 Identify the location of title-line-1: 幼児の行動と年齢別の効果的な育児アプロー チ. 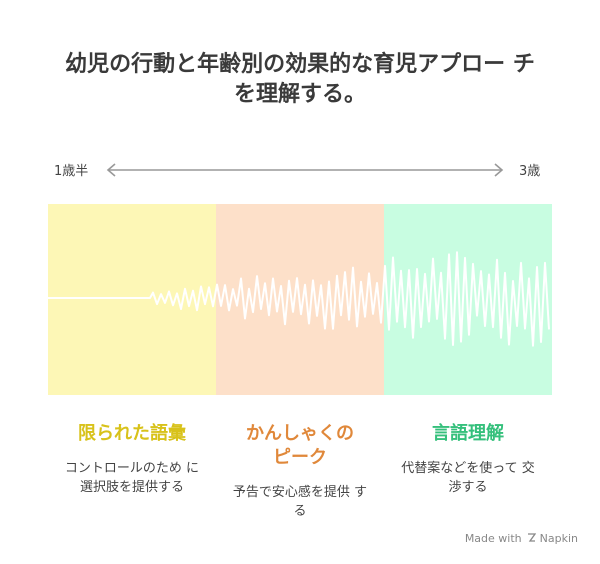
(300, 64).